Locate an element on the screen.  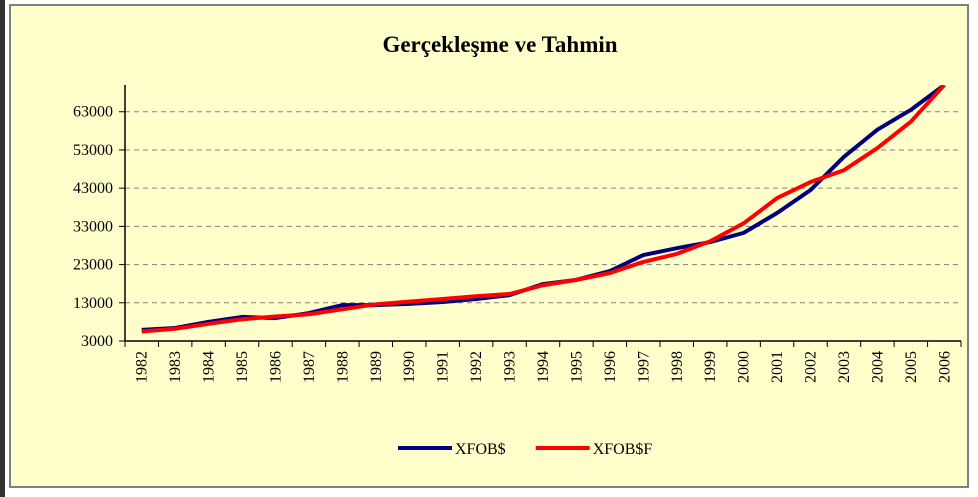
x-tick-label: 2004 is located at coordinates (877, 367).